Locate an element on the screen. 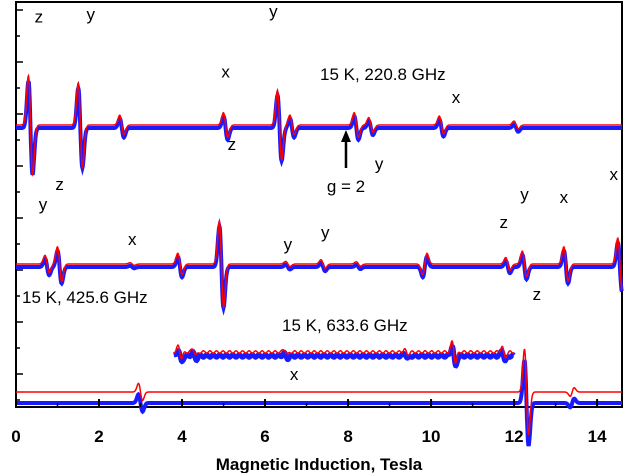  x-tick-label-6: 6 is located at coordinates (264, 436).